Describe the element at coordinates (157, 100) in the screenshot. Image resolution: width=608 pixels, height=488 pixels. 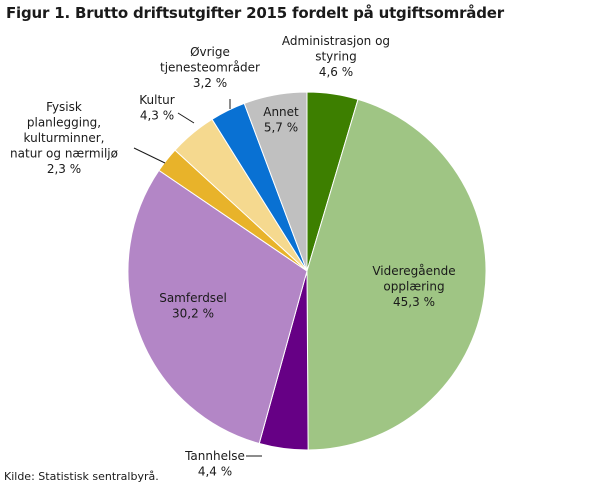
I see `slice-label: Kultur` at that location.